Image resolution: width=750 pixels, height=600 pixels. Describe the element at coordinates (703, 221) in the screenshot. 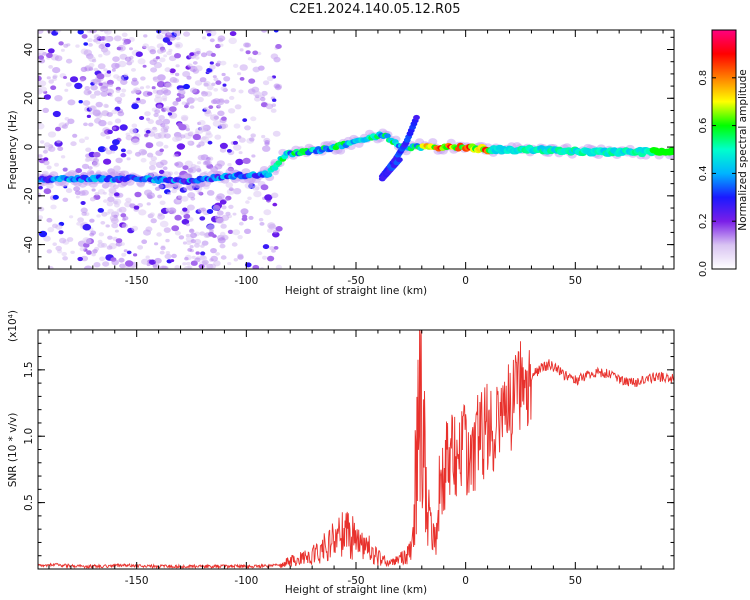

I see `colorbar-tick-label: 0.2` at that location.